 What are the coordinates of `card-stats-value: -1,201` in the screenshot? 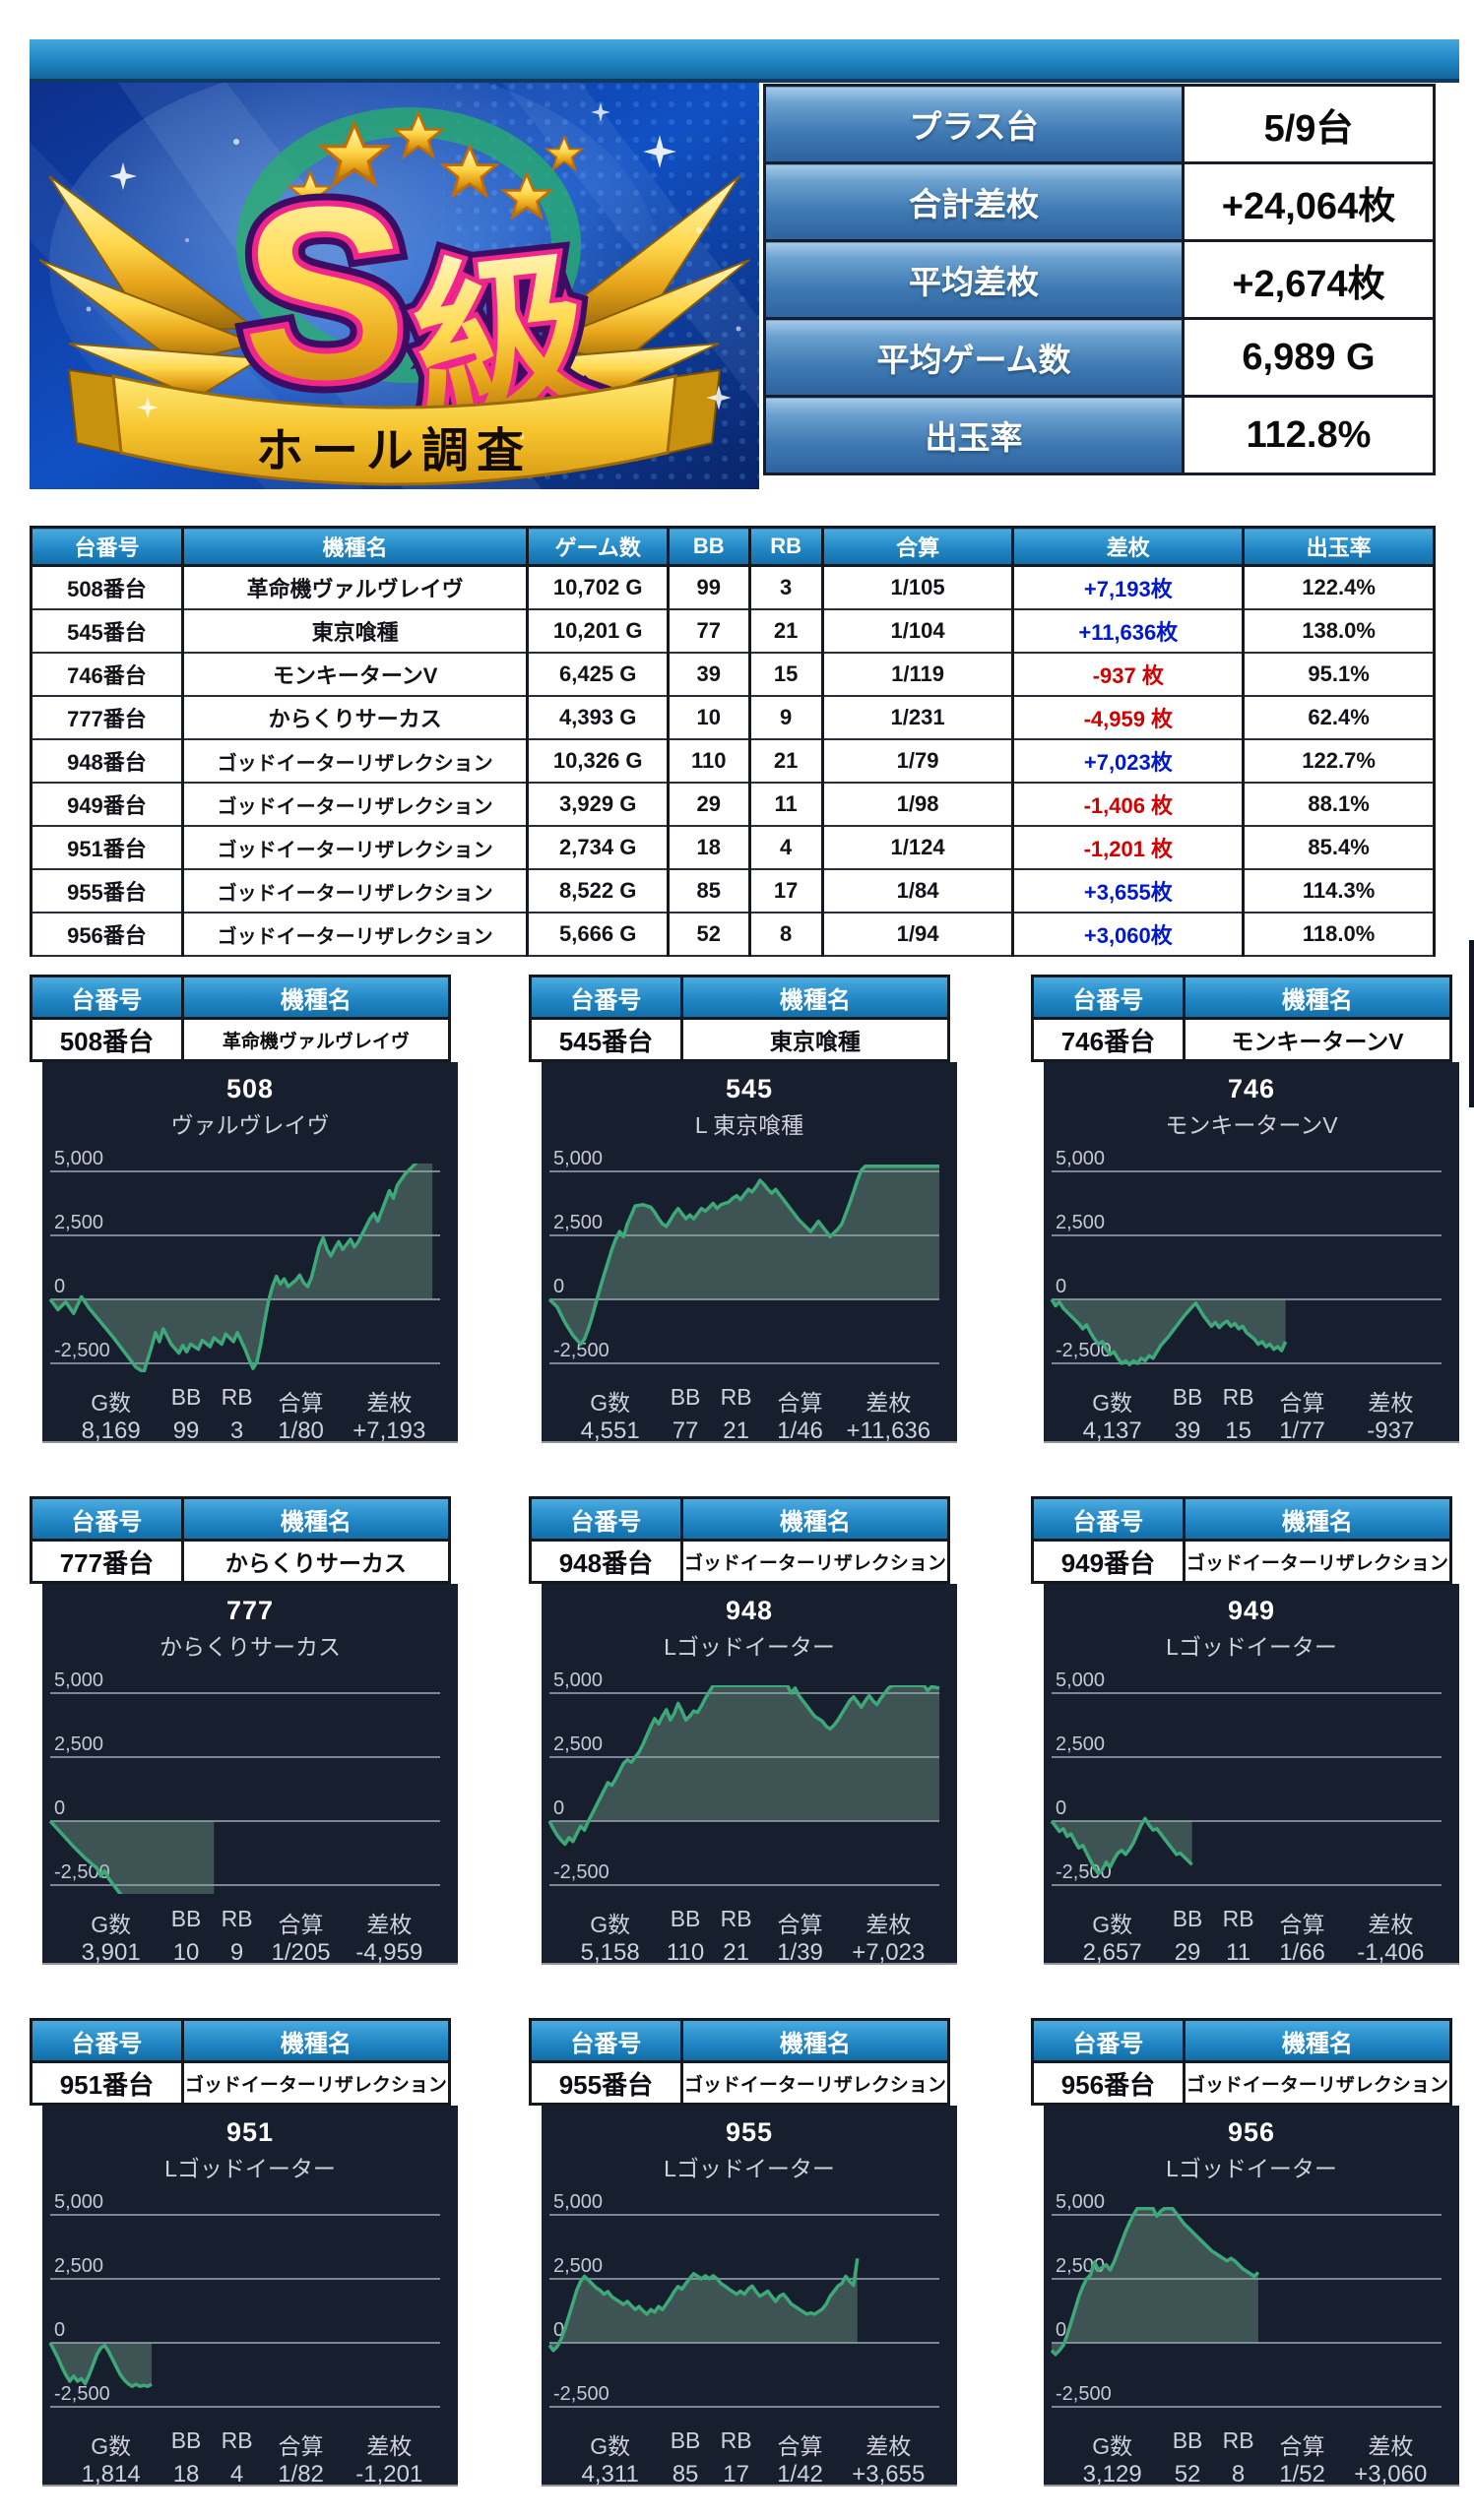 It's located at (389, 2474).